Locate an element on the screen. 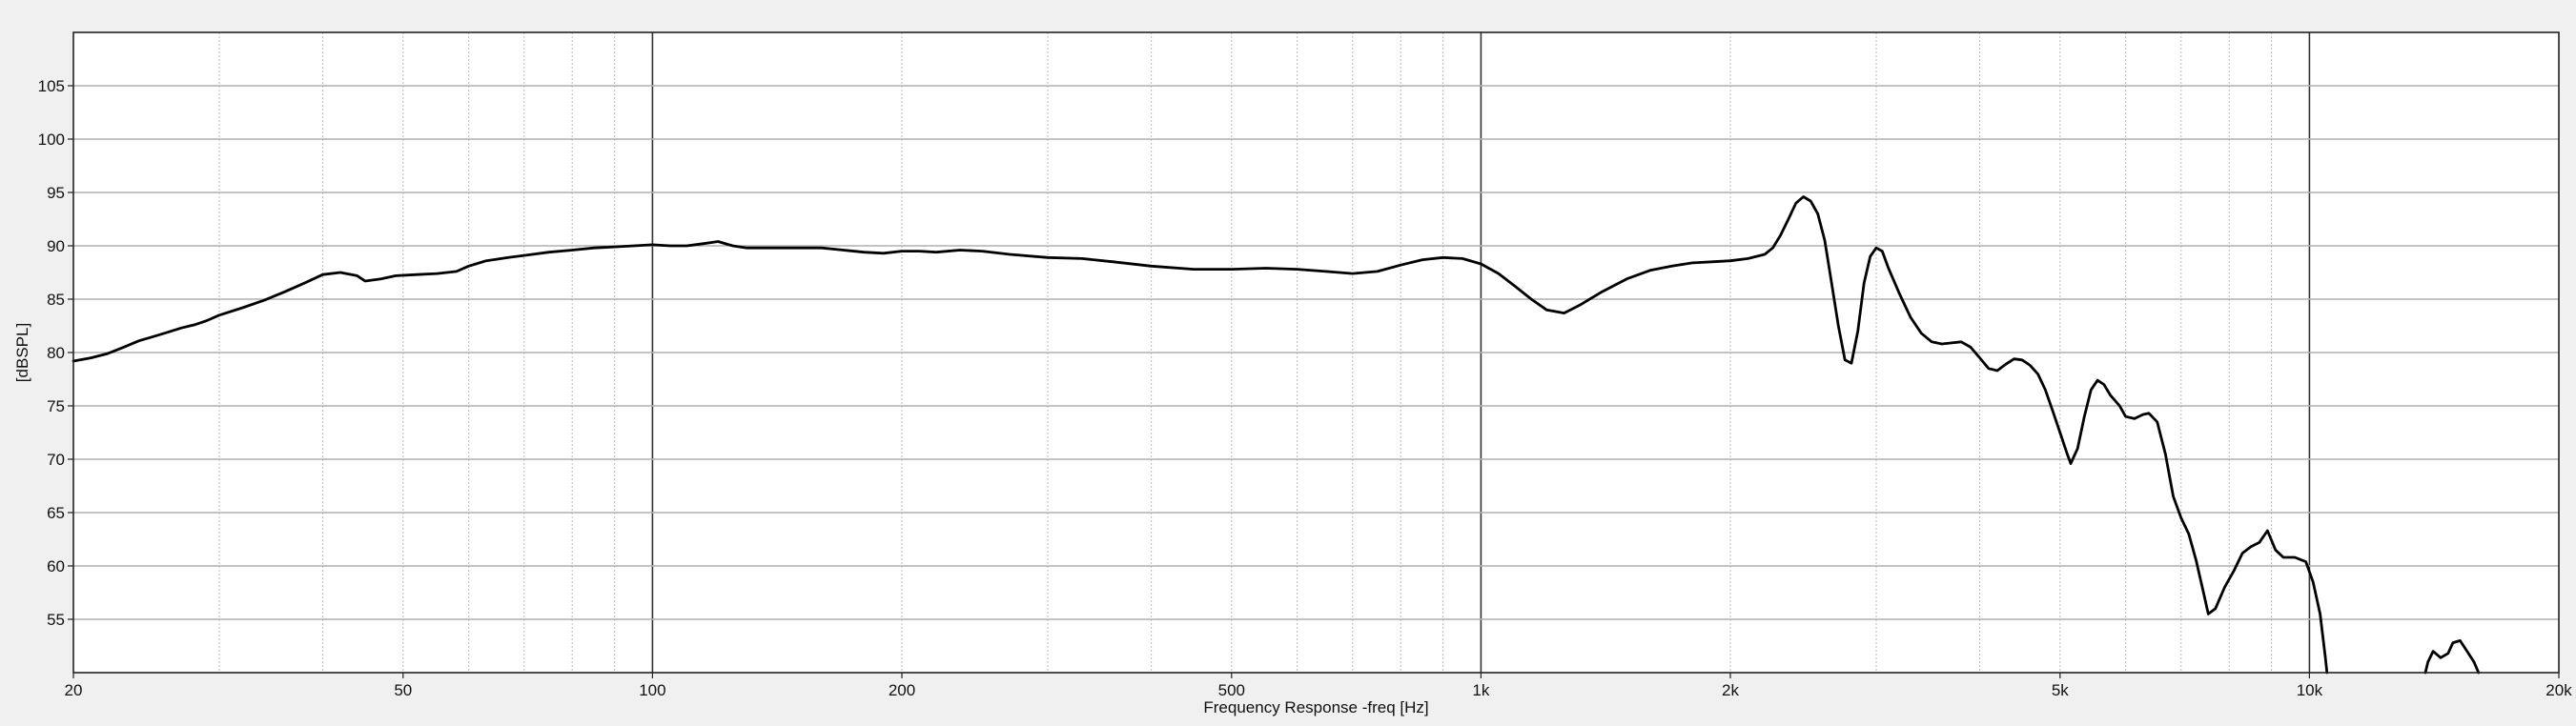  y-tick-label: 55 is located at coordinates (56, 620).